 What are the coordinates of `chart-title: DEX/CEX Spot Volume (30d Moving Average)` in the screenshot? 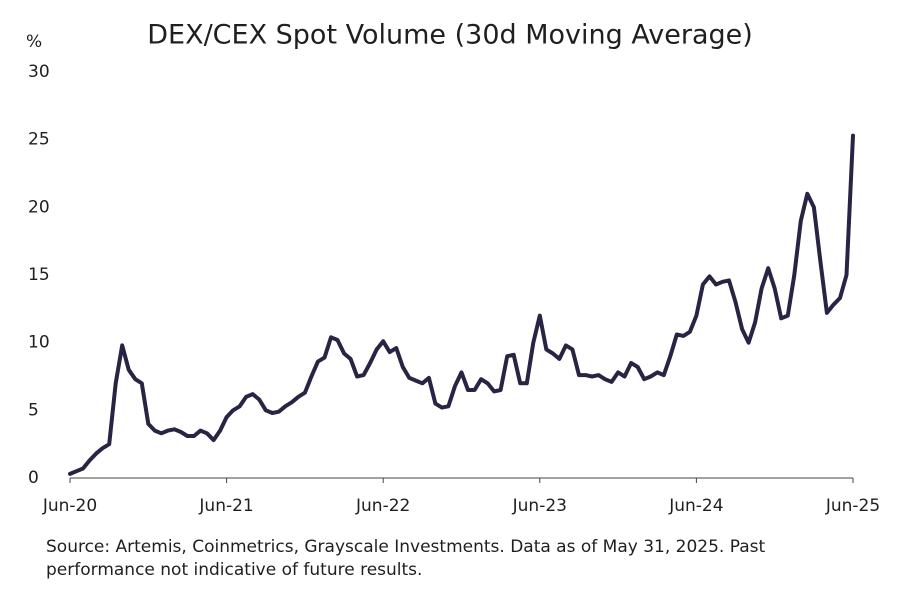 It's located at (450, 35).